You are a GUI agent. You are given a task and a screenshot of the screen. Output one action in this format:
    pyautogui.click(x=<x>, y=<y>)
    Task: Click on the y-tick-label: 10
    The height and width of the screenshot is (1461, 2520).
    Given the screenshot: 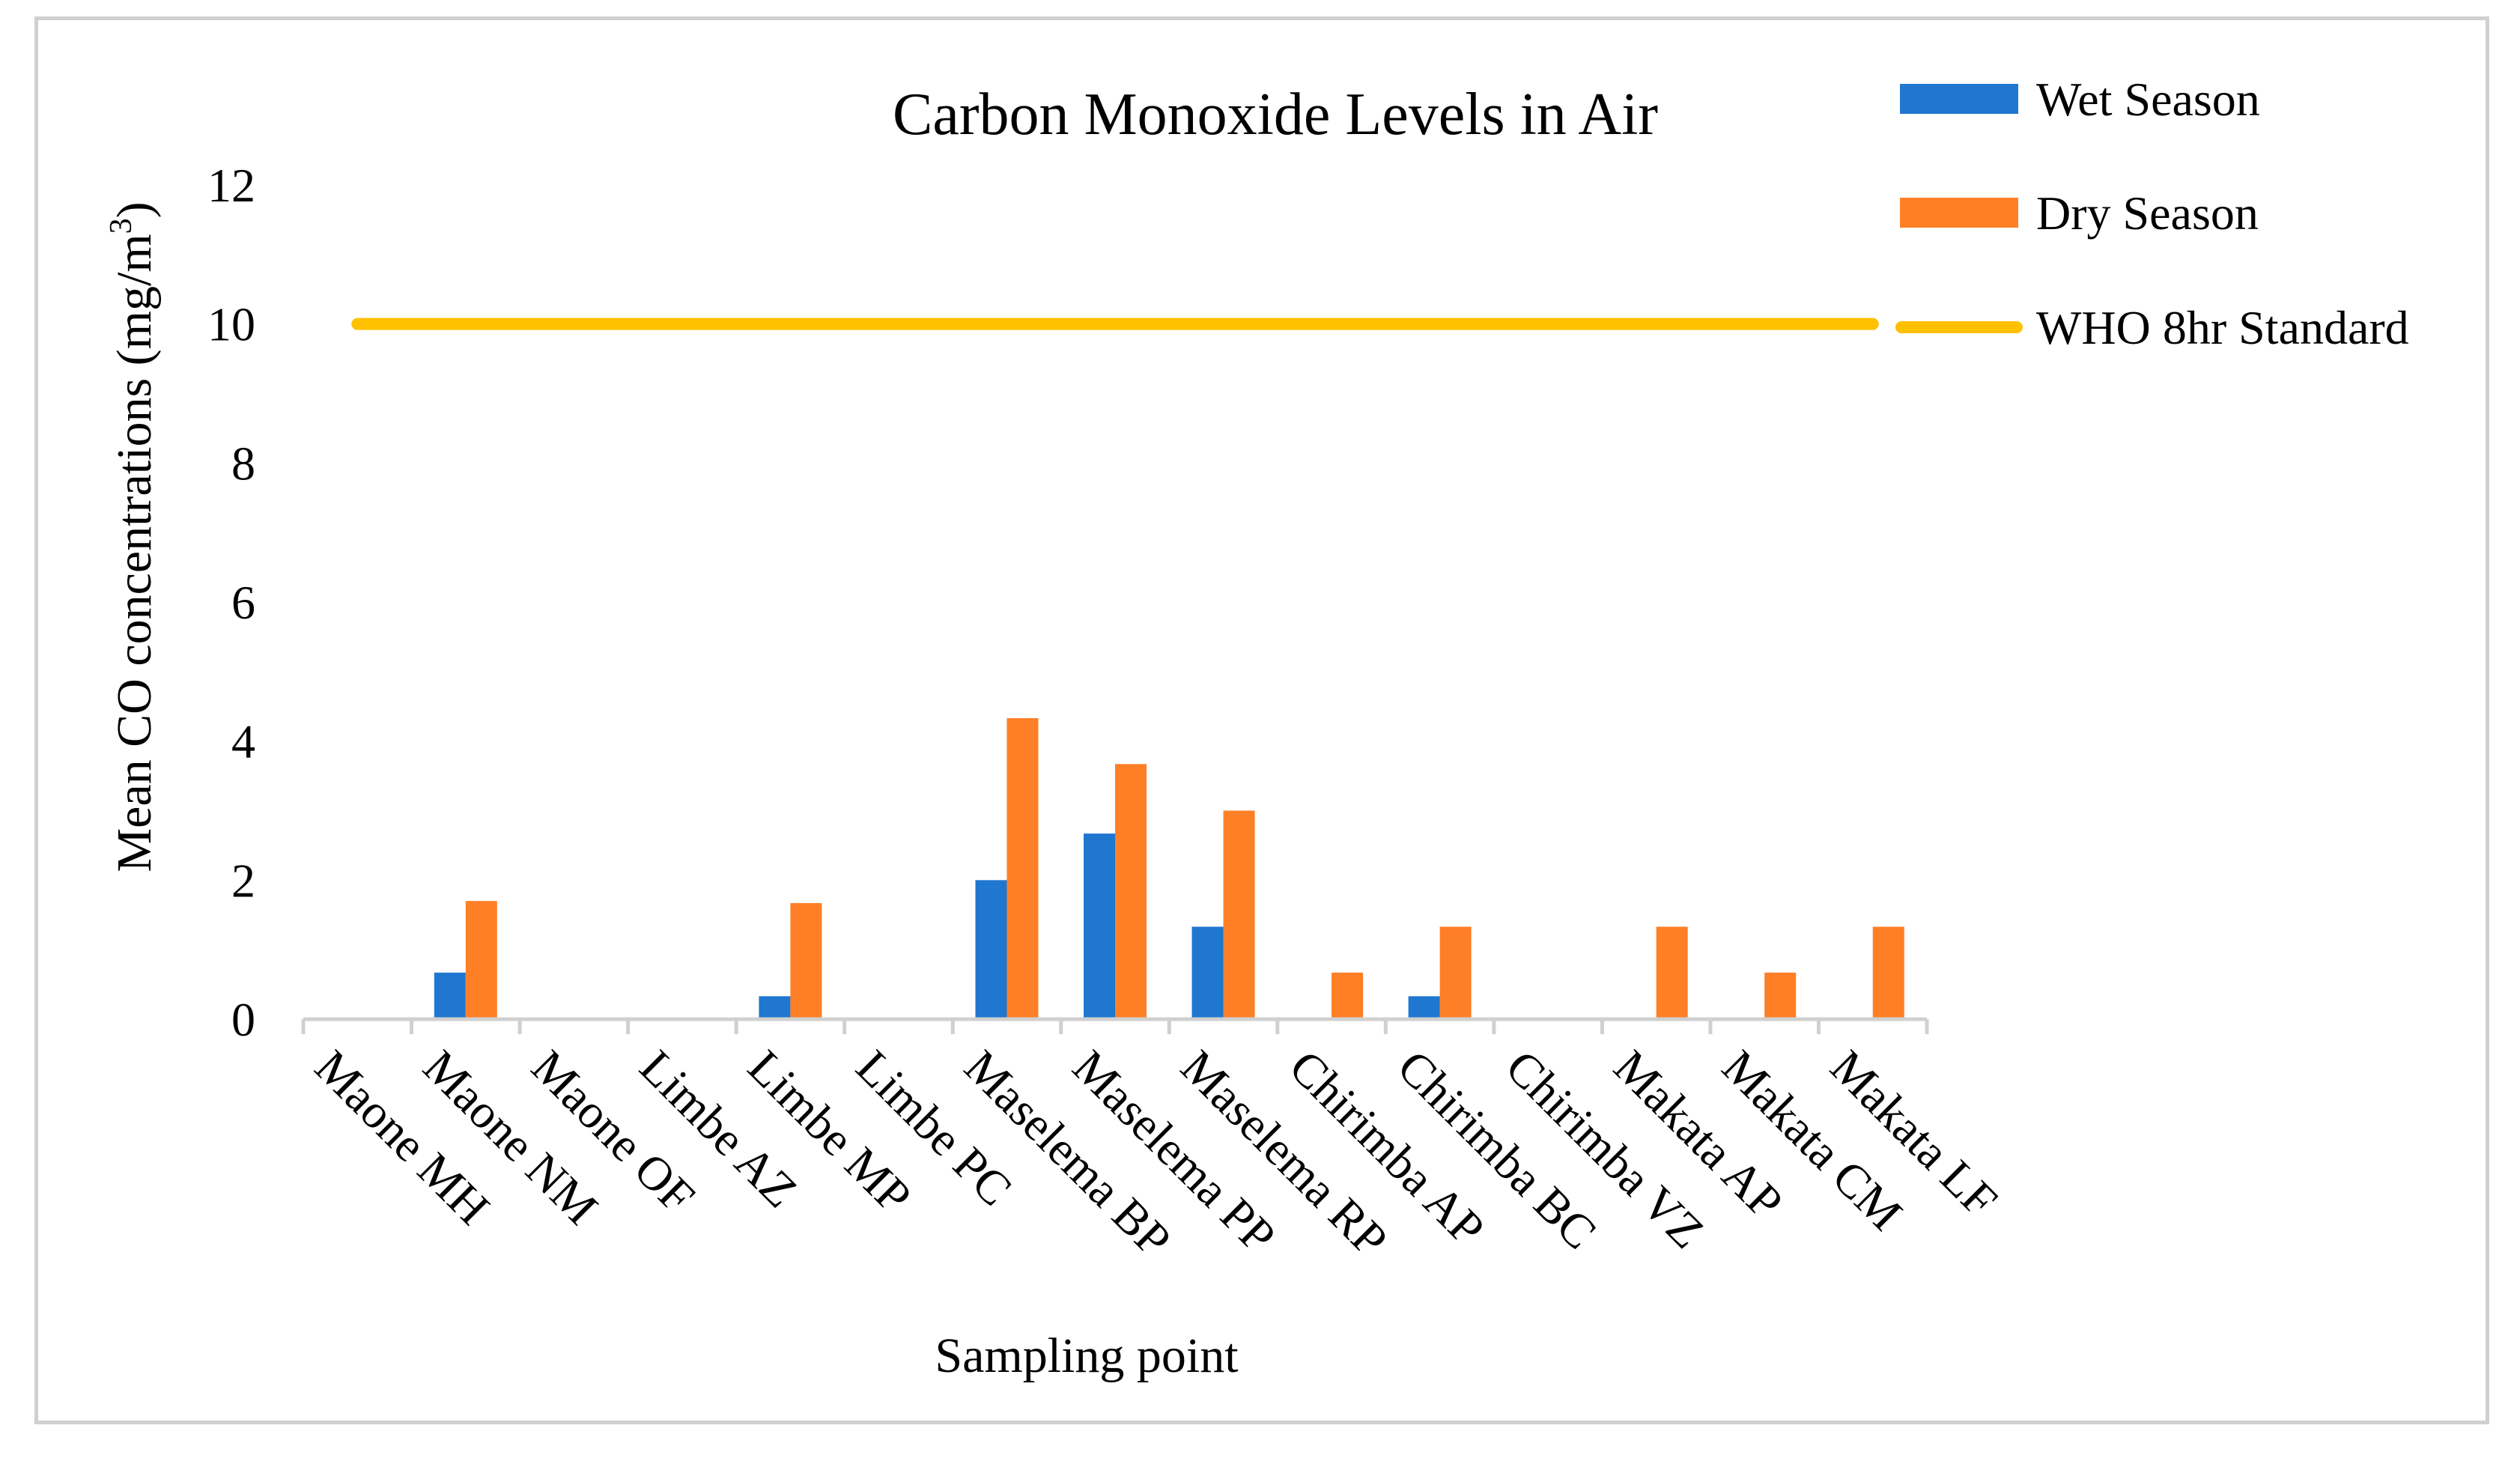 What is the action you would take?
    pyautogui.click(x=231, y=324)
    